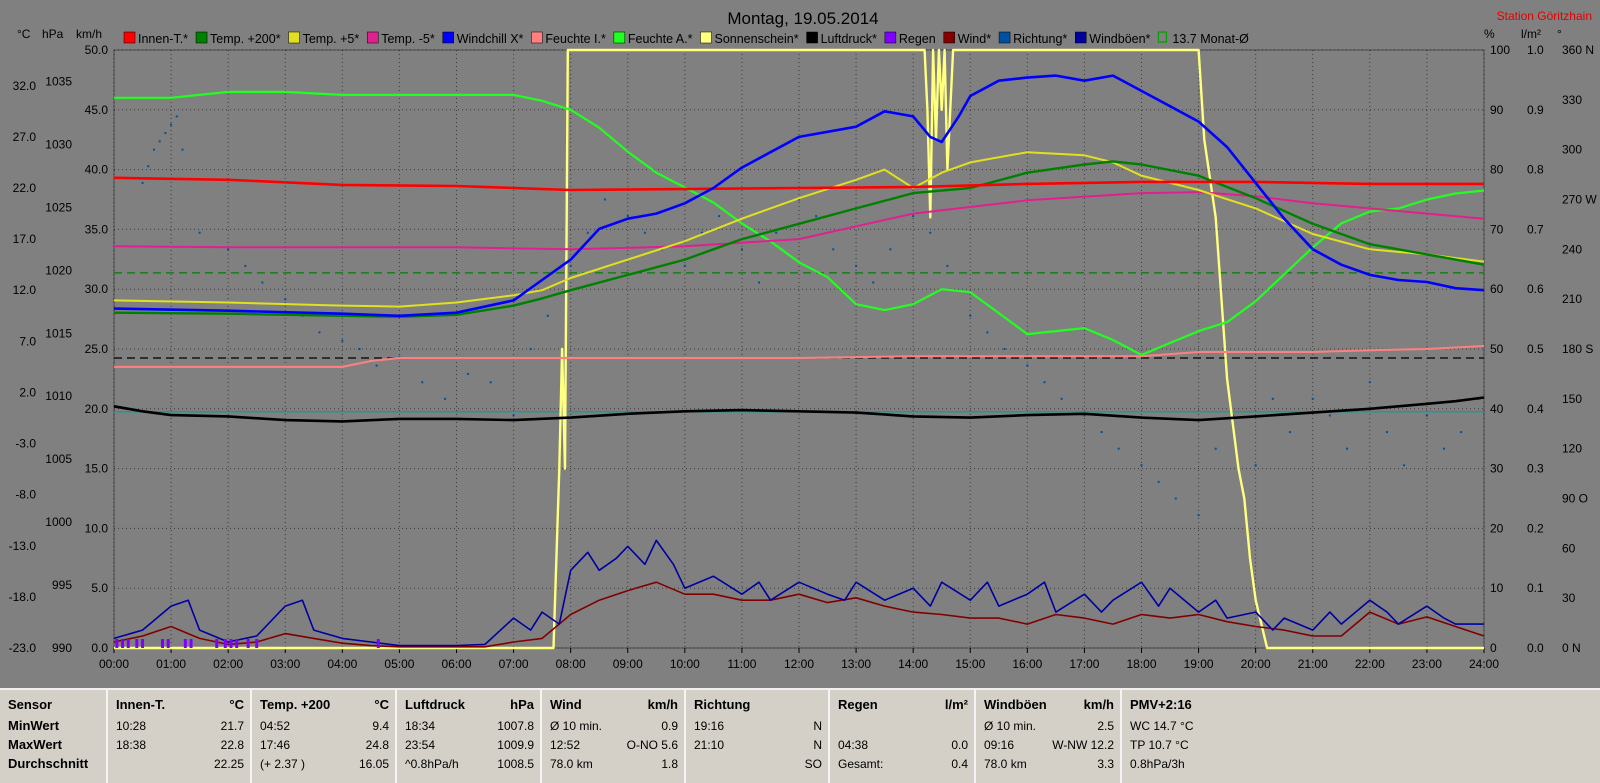  Describe the element at coordinates (999, 744) in the screenshot. I see `stats-windboeen-max-time: 09:16` at that location.